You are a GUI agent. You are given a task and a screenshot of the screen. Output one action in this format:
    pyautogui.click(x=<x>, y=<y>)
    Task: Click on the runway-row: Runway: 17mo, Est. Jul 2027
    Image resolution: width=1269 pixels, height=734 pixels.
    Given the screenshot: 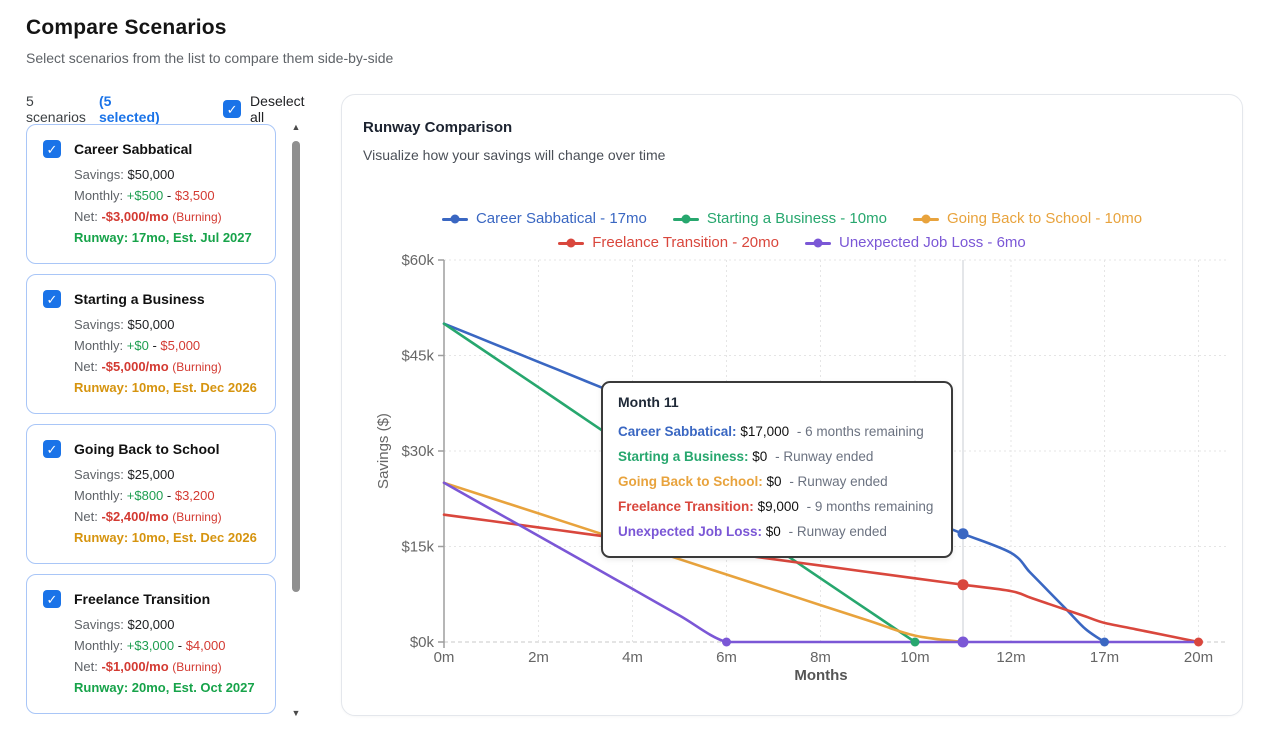 What is the action you would take?
    pyautogui.click(x=163, y=237)
    